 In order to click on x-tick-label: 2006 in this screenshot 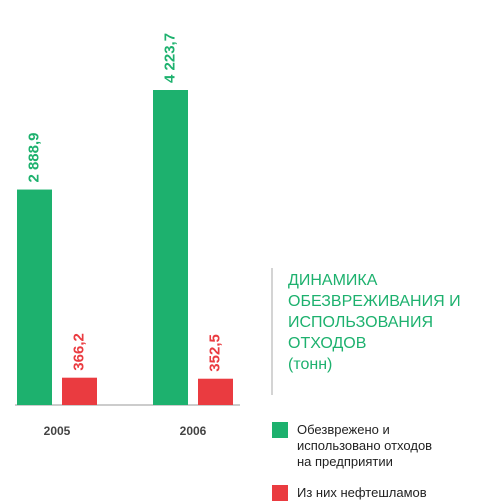, I will do `click(193, 431)`.